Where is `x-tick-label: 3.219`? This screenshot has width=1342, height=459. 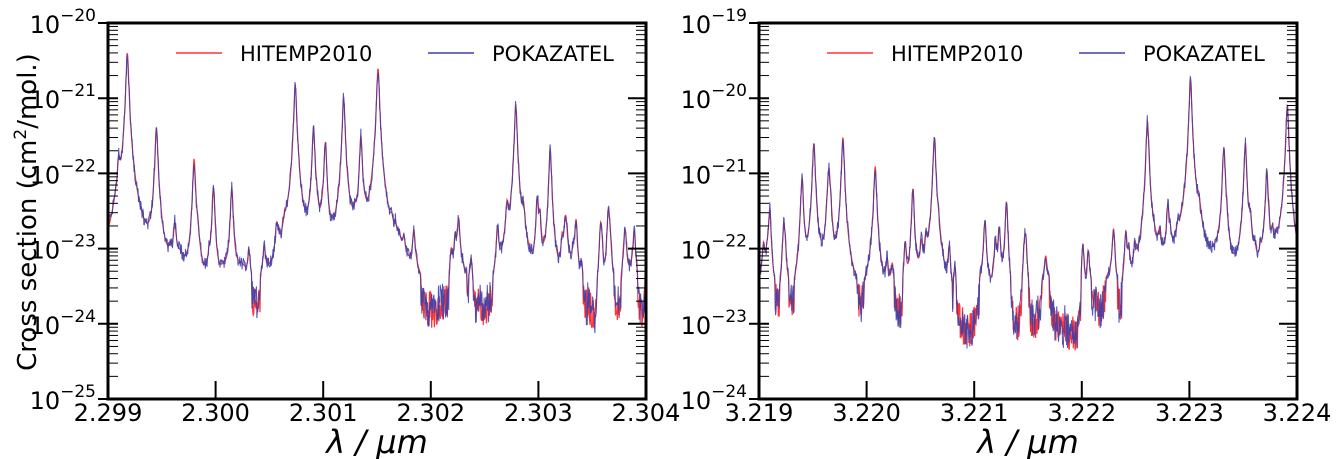 x-tick-label: 3.219 is located at coordinates (759, 413).